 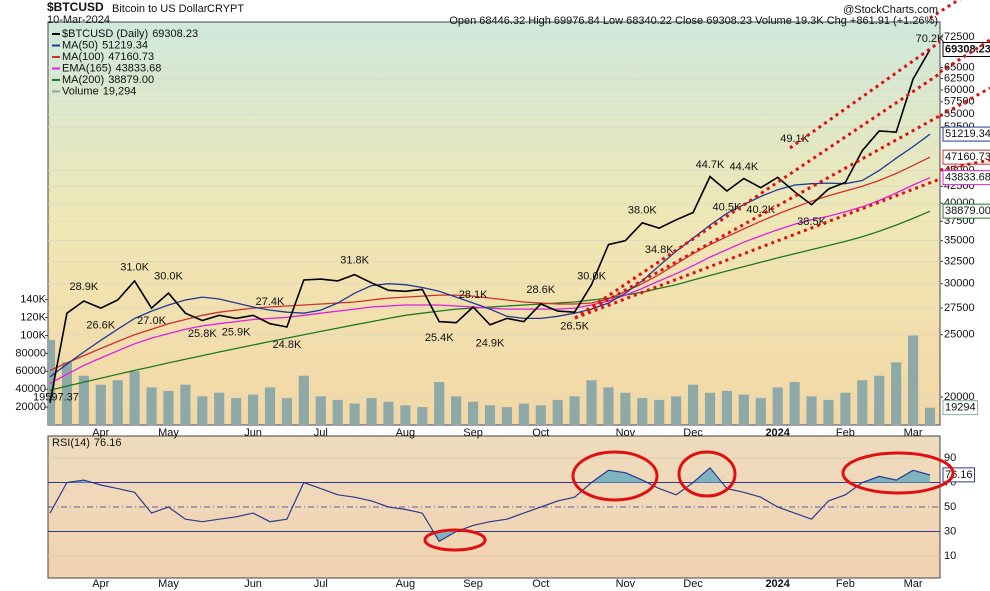 I want to click on peak-label: 27.4K, so click(x=270, y=302).